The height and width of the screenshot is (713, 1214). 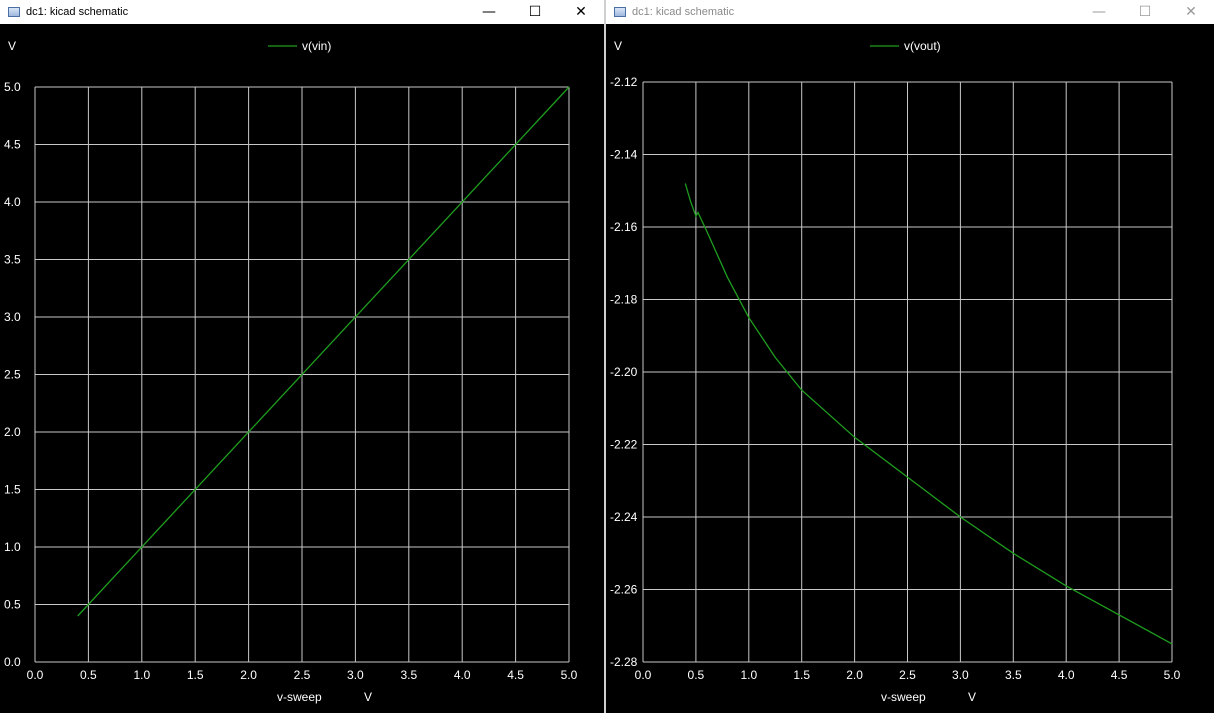 What do you see at coordinates (12, 490) in the screenshot?
I see `y-tick-label: 1.5` at bounding box center [12, 490].